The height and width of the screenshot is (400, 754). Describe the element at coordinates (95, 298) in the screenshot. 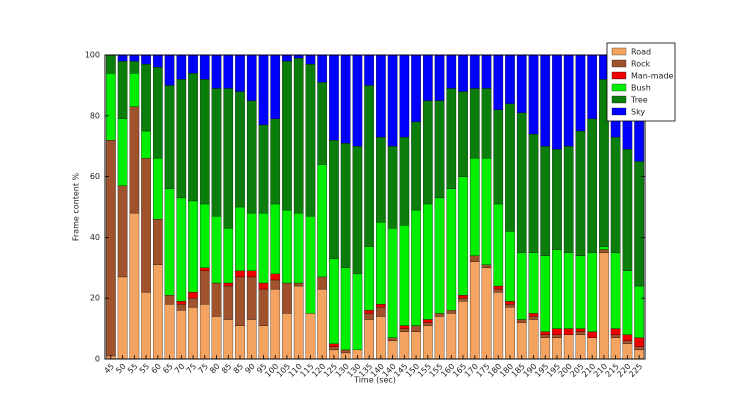

I see `y-tick-label: 20` at that location.